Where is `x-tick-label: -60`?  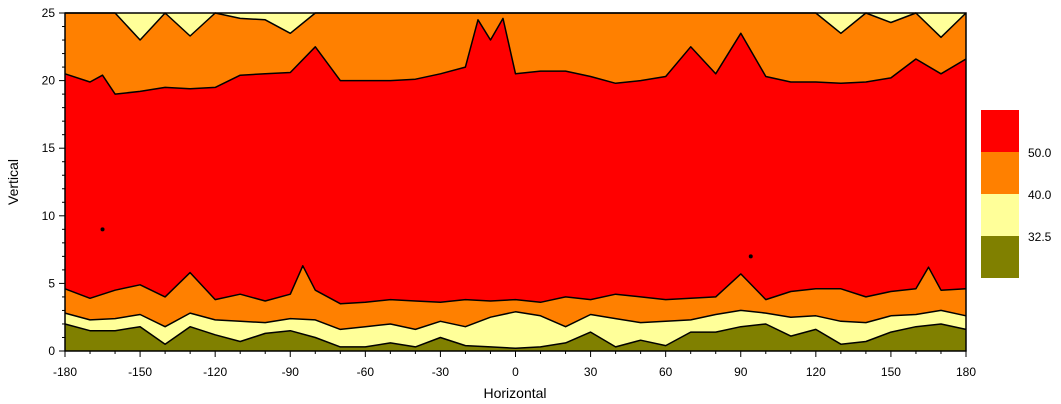 x-tick-label: -60 is located at coordinates (366, 372).